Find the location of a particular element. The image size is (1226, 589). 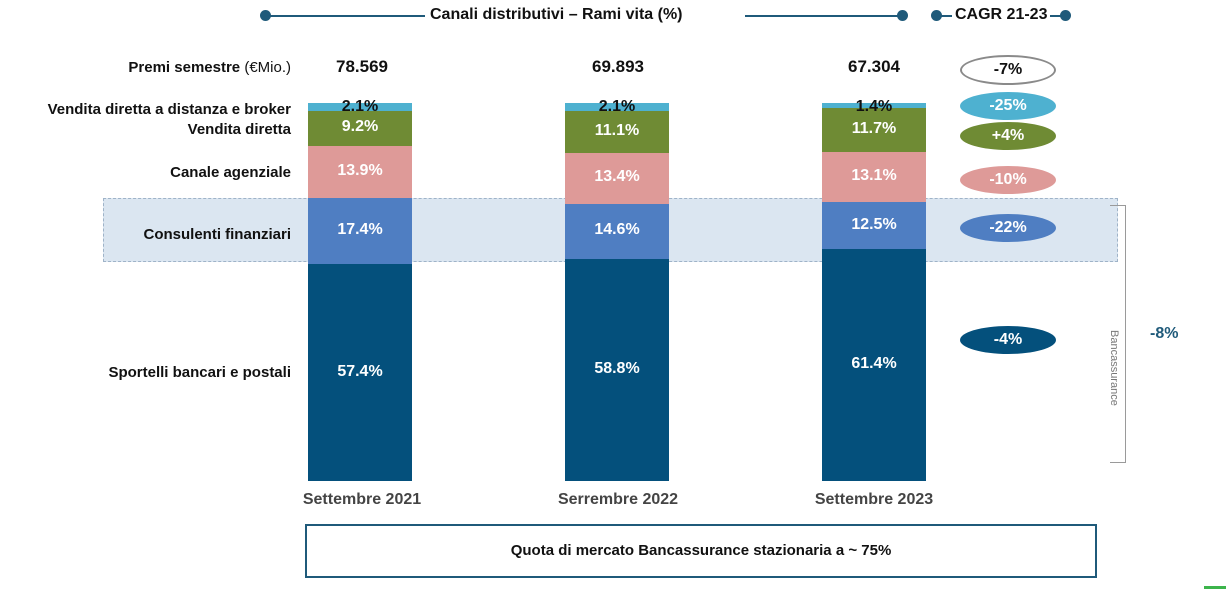

bar-segment-label: 12.5% is located at coordinates (874, 224).